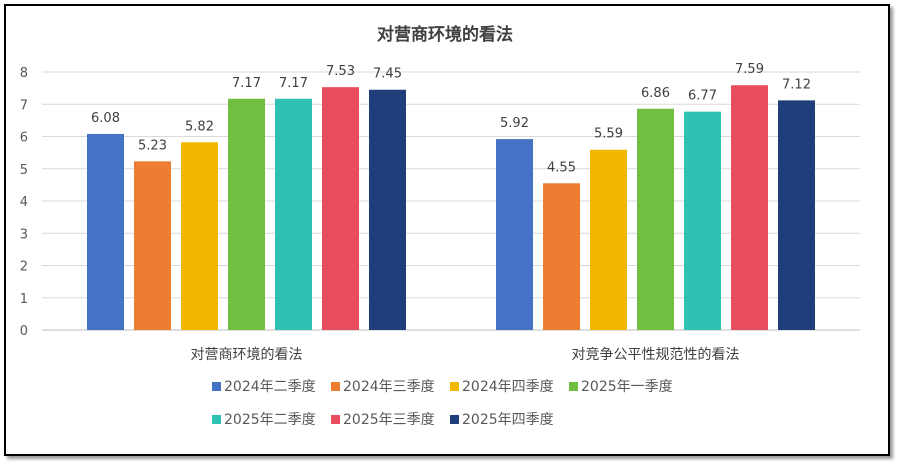 The height and width of the screenshot is (464, 899). I want to click on data-label: 5.82, so click(199, 126).